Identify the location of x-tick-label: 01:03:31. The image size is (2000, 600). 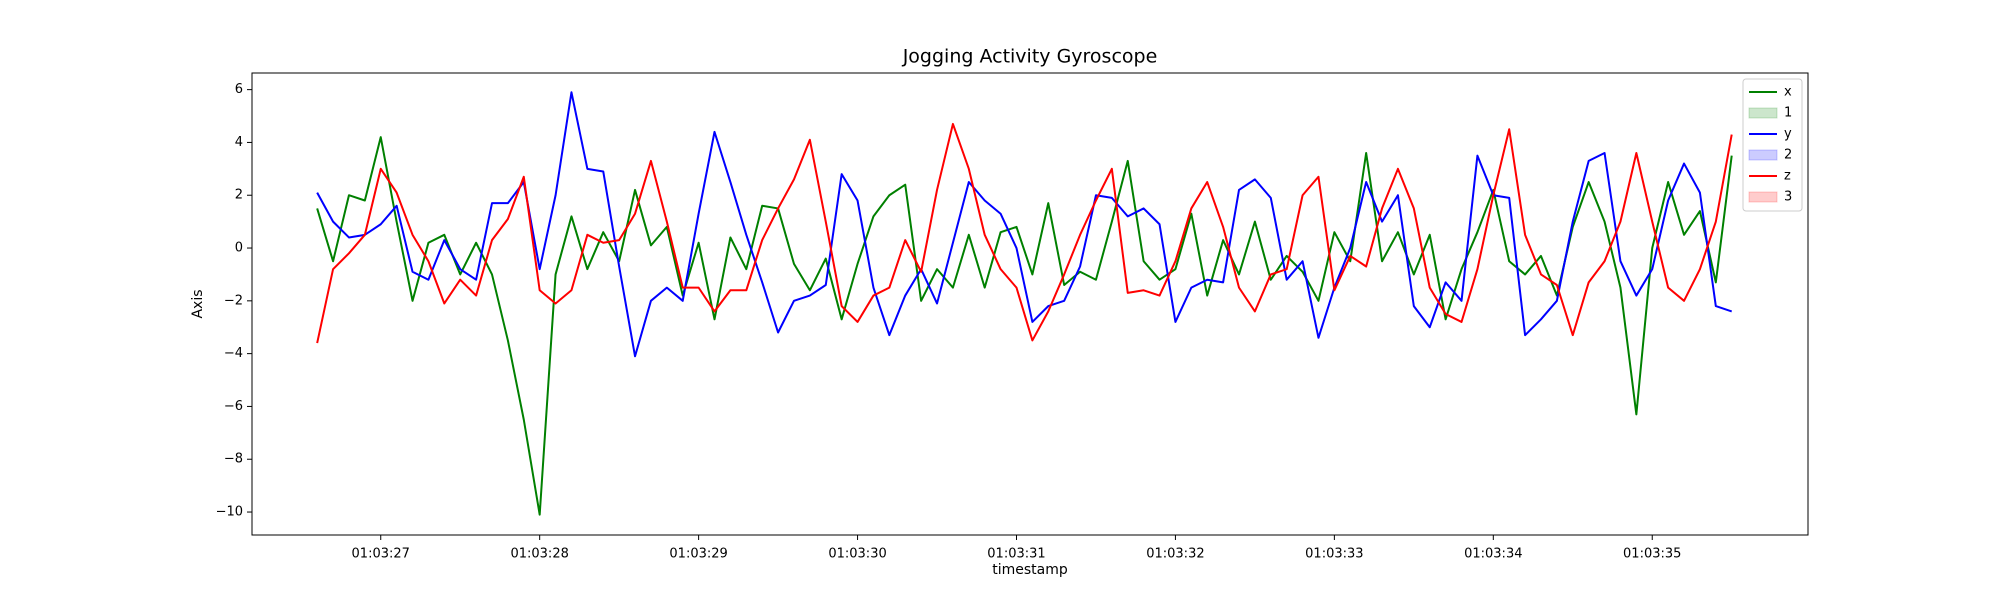
(1016, 554).